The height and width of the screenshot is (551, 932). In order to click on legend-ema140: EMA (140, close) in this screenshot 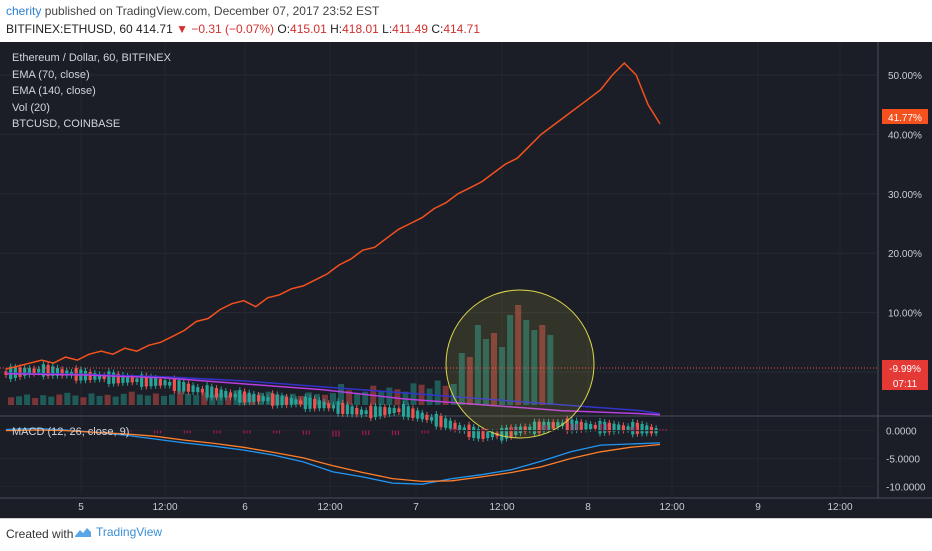, I will do `click(54, 91)`.